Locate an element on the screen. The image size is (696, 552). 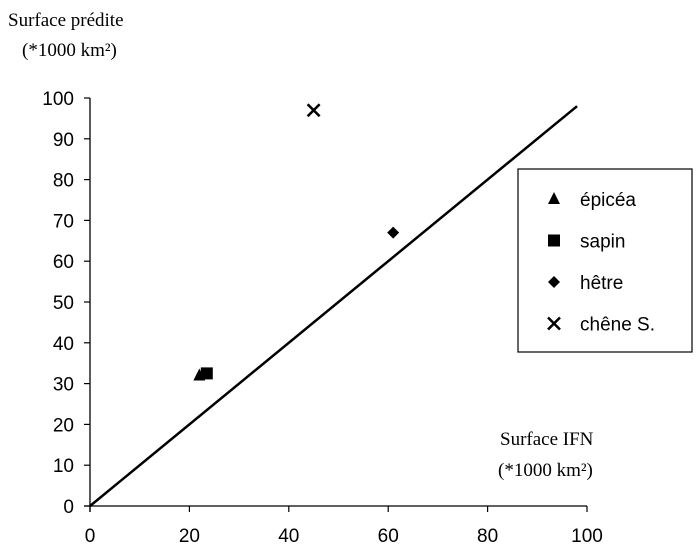
legend-label: sapin is located at coordinates (602, 242).